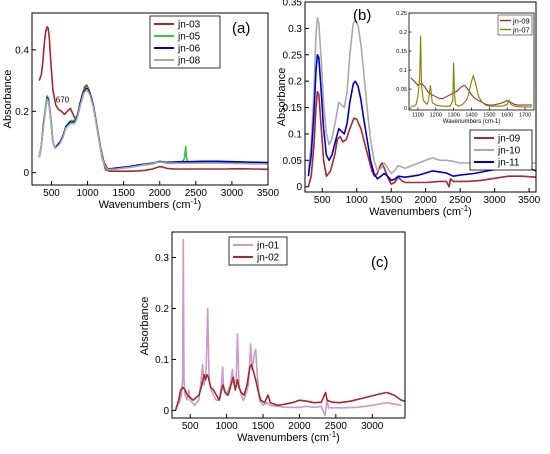 The width and height of the screenshot is (550, 454). I want to click on legend-label-jn-03: jn-03, so click(189, 25).